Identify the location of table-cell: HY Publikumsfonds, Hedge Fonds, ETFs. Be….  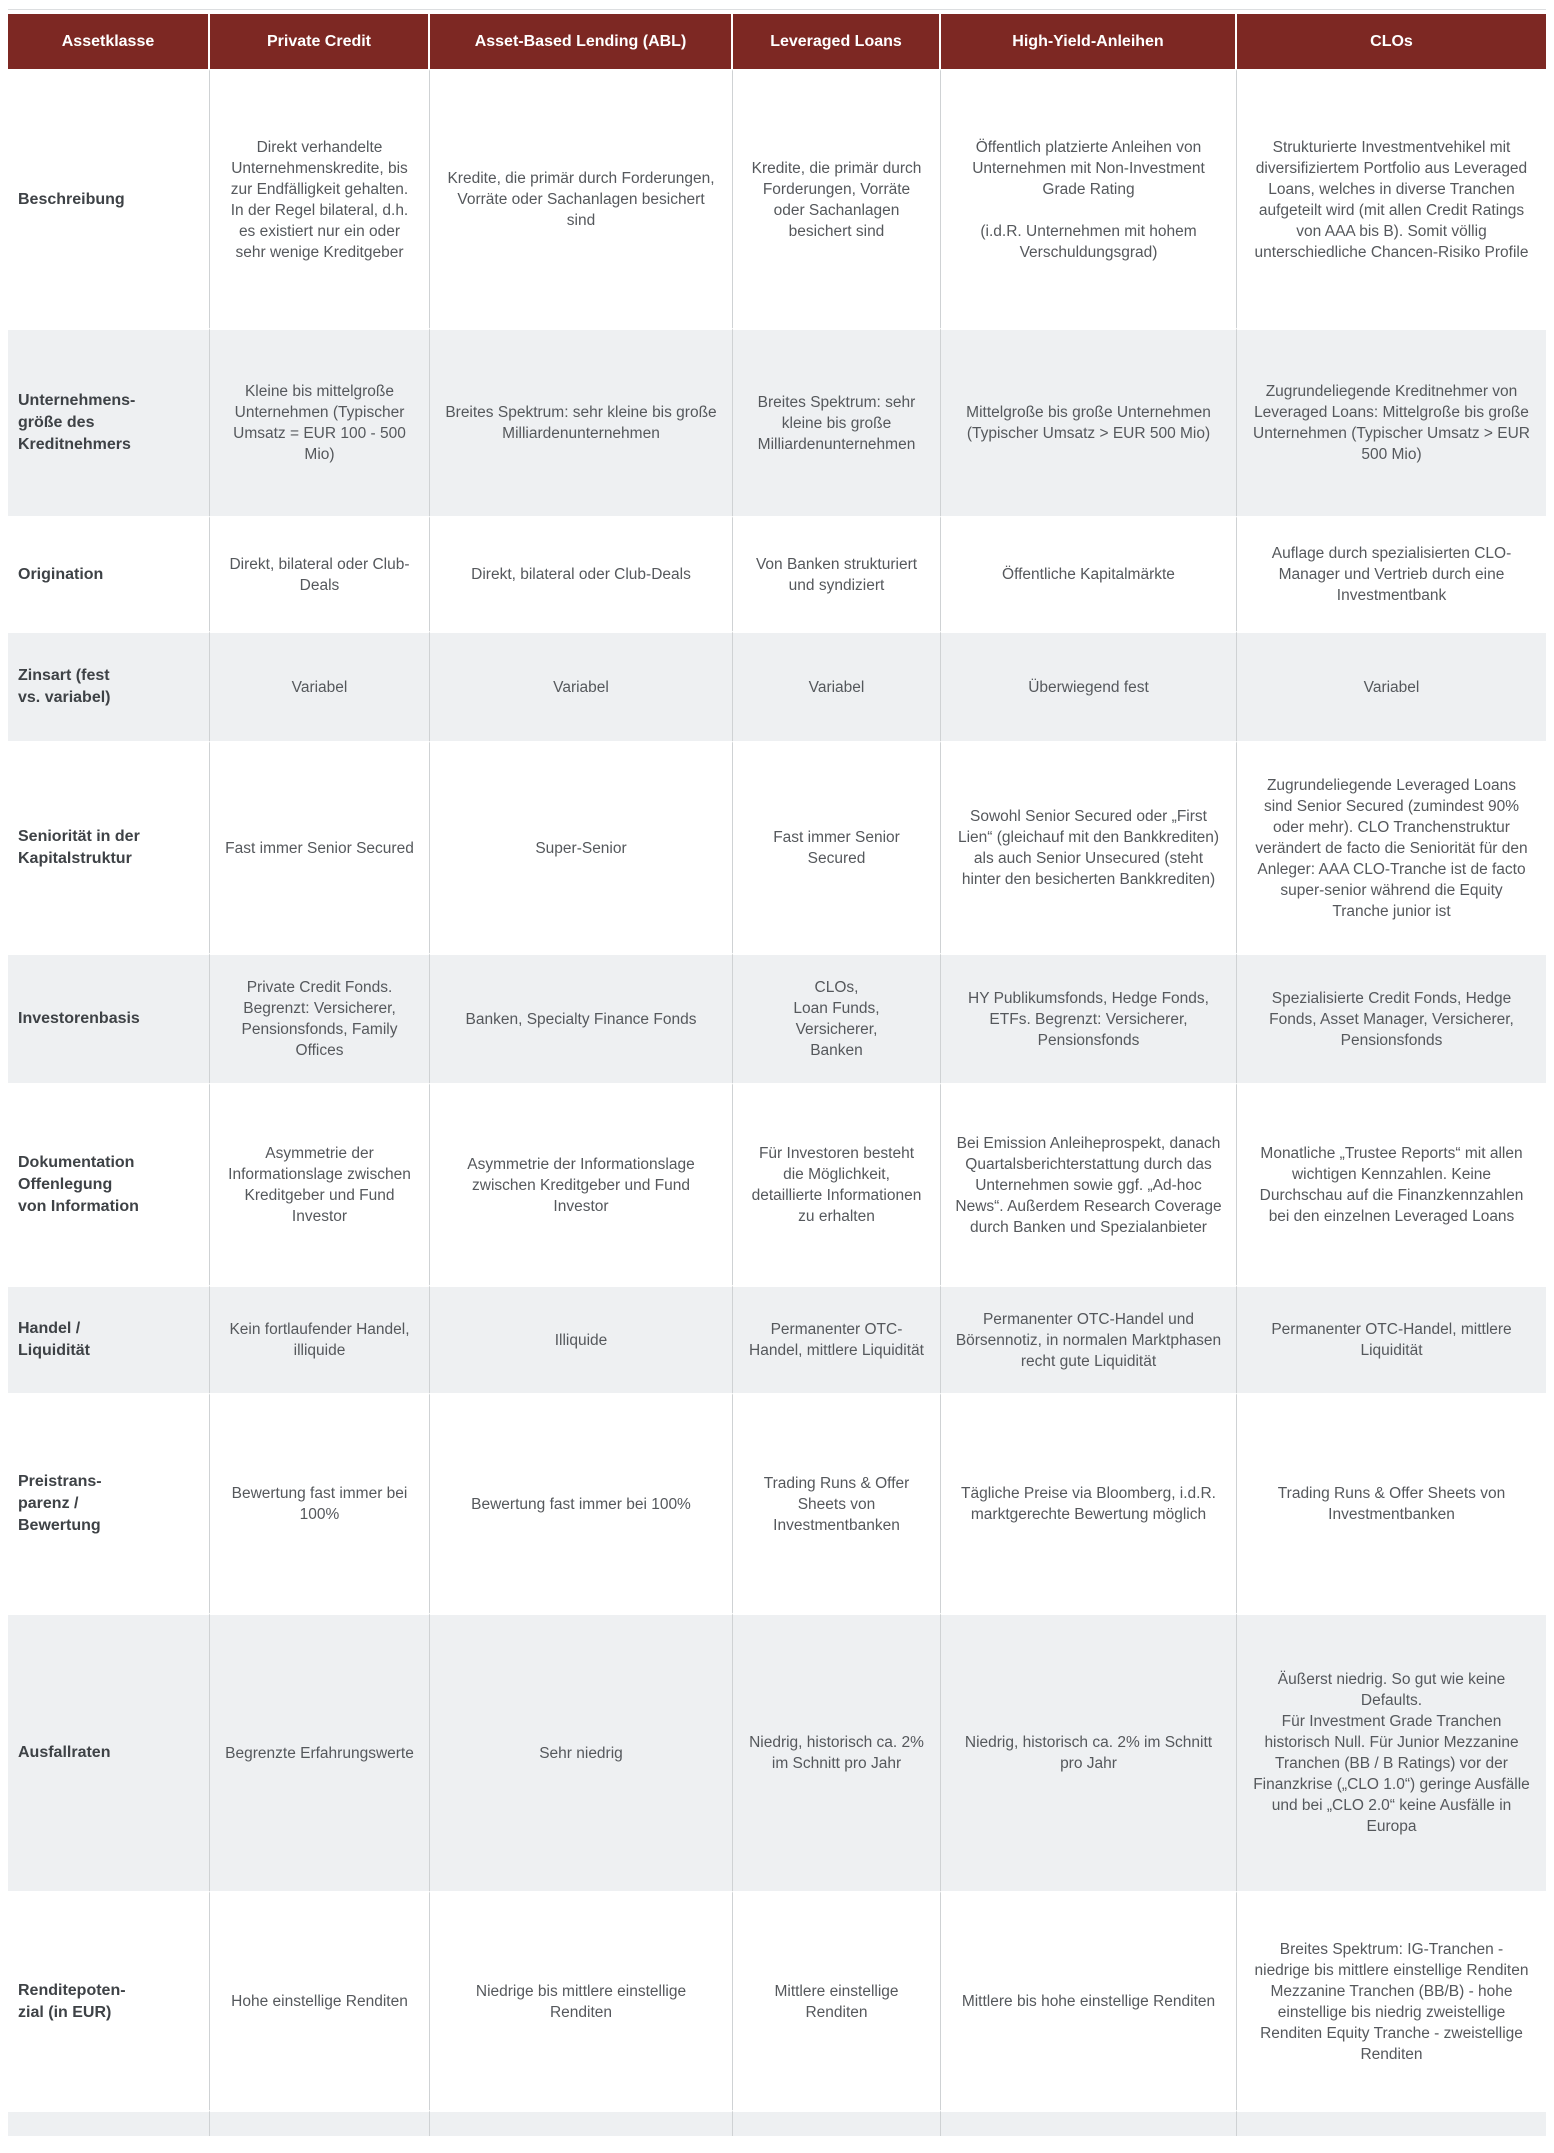
(1089, 1018).